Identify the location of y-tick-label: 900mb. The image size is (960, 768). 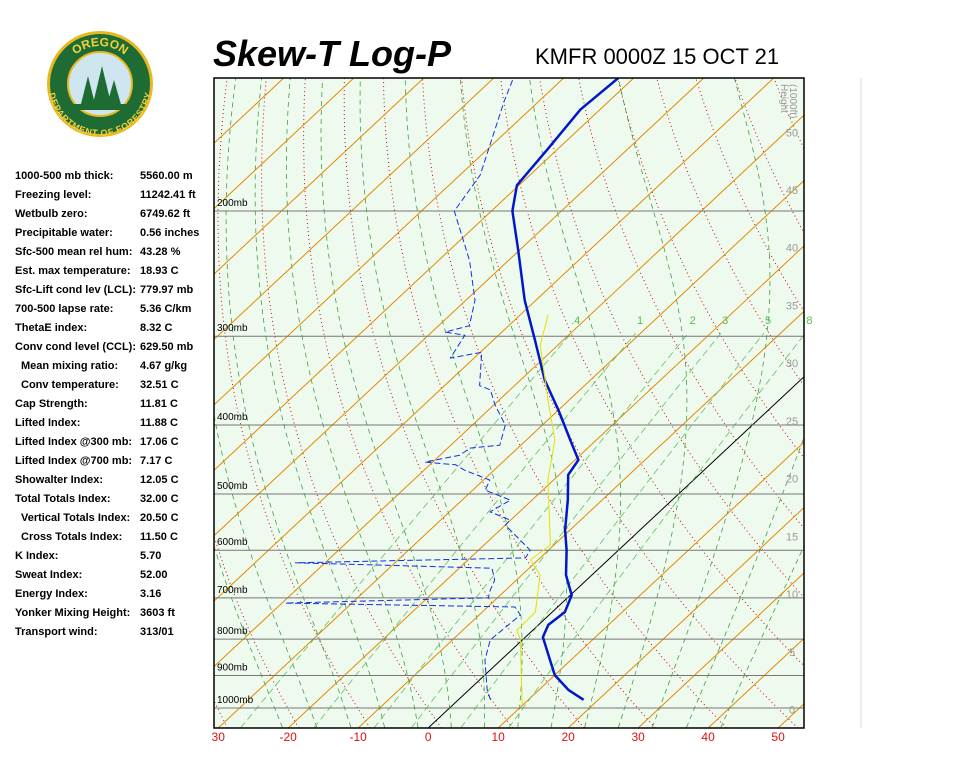
(232, 667).